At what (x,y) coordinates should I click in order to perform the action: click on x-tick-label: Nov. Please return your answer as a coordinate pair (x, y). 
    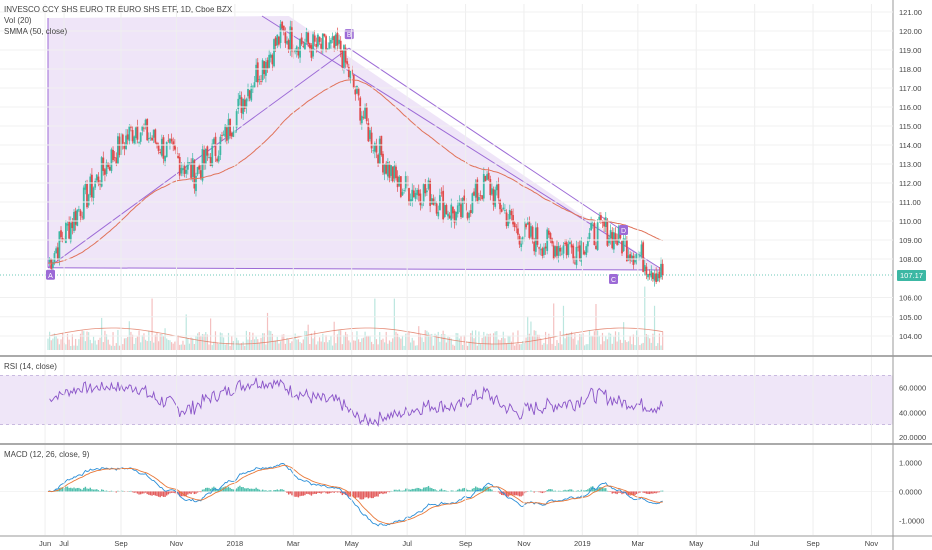
    Looking at the image, I should click on (177, 543).